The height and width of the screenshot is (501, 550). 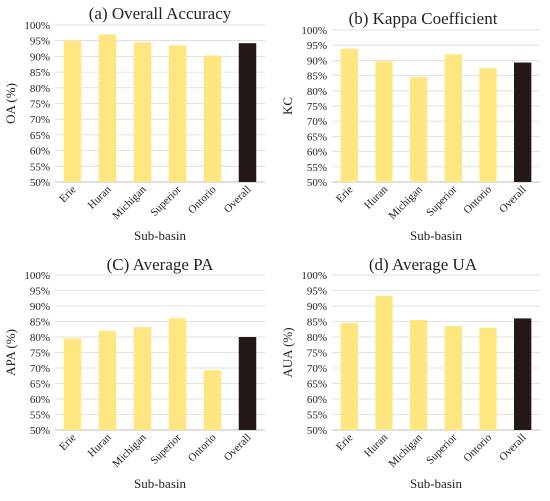 I want to click on y-axis-title: KC, so click(x=287, y=106).